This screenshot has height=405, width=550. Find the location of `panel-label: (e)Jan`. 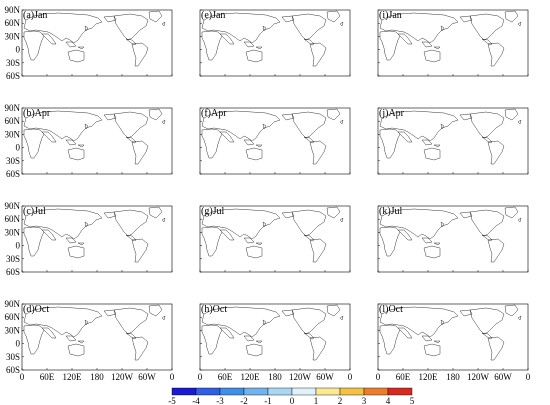

panel-label: (e)Jan is located at coordinates (213, 15).